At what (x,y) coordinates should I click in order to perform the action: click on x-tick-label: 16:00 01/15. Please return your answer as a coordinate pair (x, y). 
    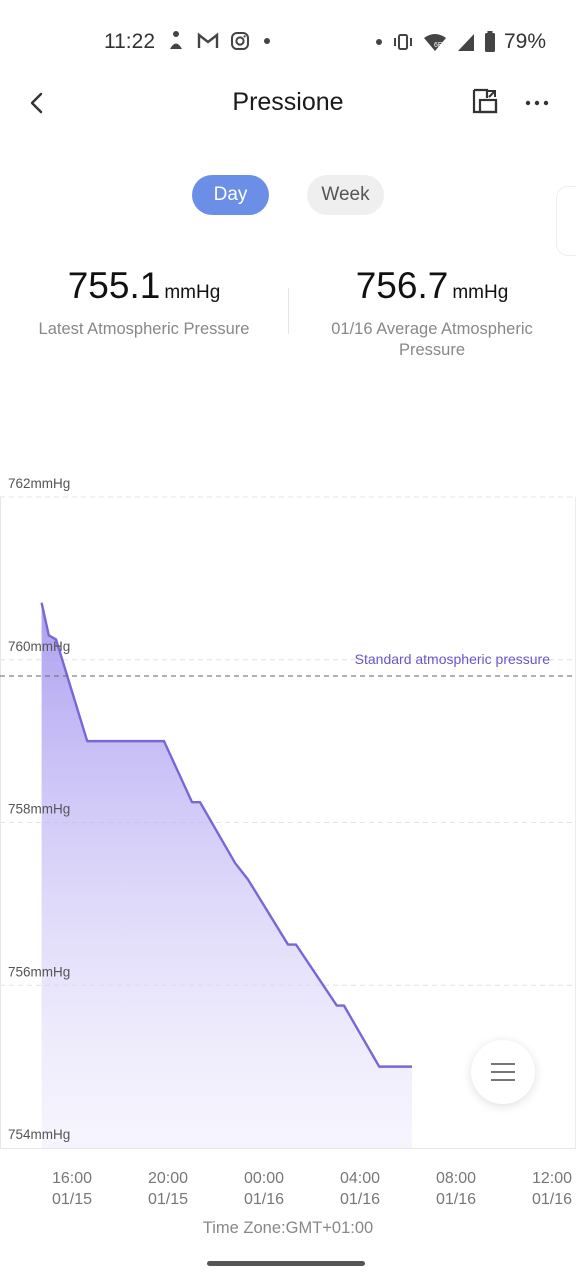
    Looking at the image, I should click on (72, 1189).